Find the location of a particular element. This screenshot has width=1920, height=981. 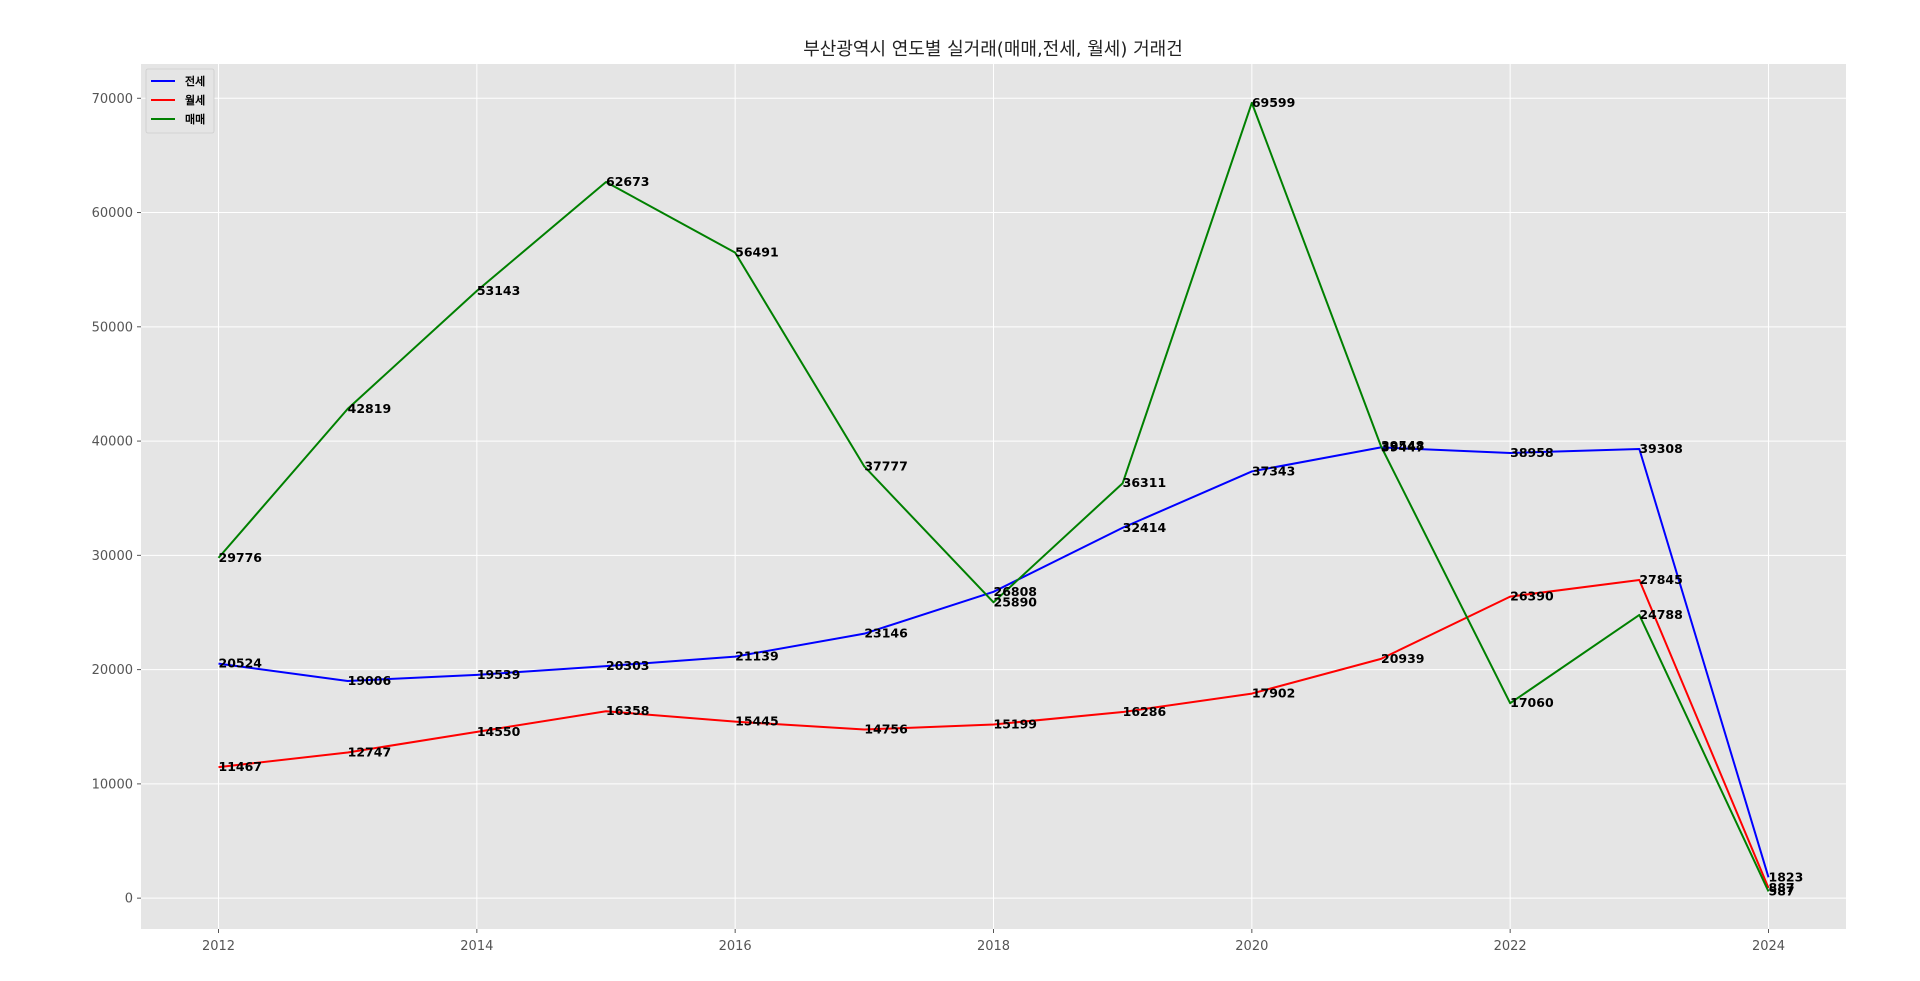

data-label: 17902 is located at coordinates (1274, 693).